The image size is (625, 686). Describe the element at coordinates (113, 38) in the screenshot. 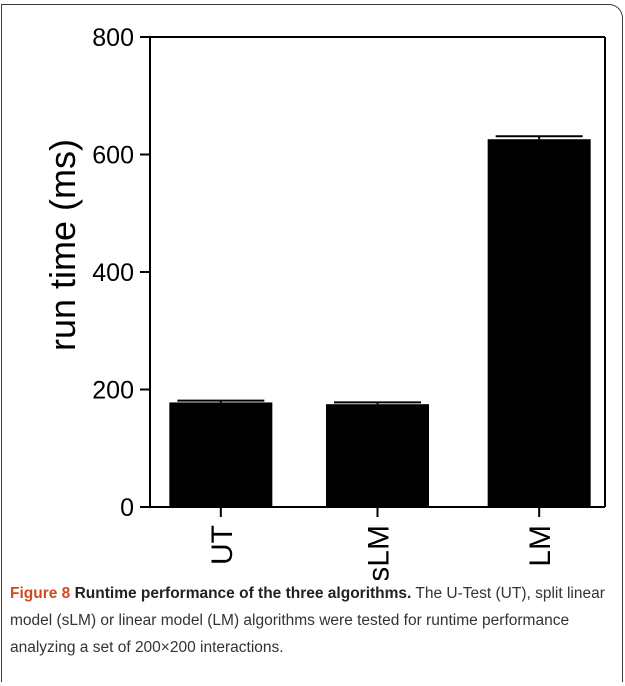

I see `y-tick-label: 800` at that location.